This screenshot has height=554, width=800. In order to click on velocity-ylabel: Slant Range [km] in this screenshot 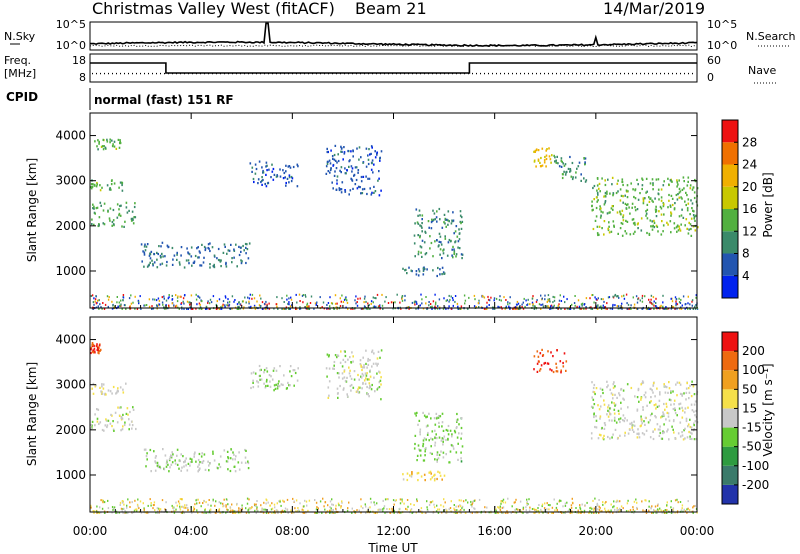, I will do `click(32, 414)`.